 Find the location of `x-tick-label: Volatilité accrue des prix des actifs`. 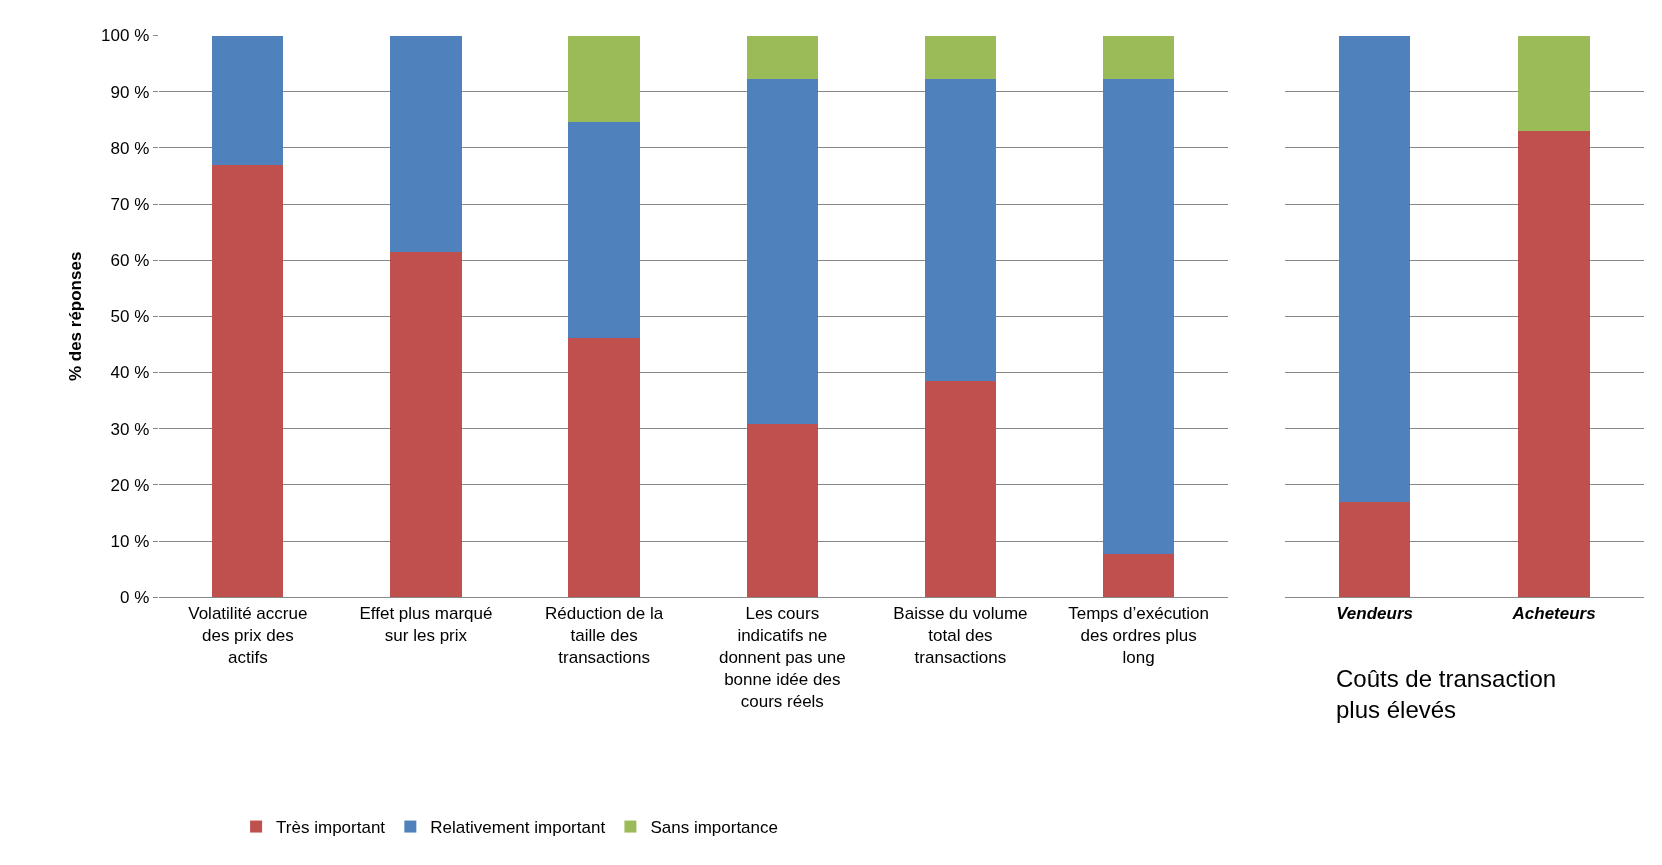

x-tick-label: Volatilité accrue des prix des actifs is located at coordinates (248, 635).